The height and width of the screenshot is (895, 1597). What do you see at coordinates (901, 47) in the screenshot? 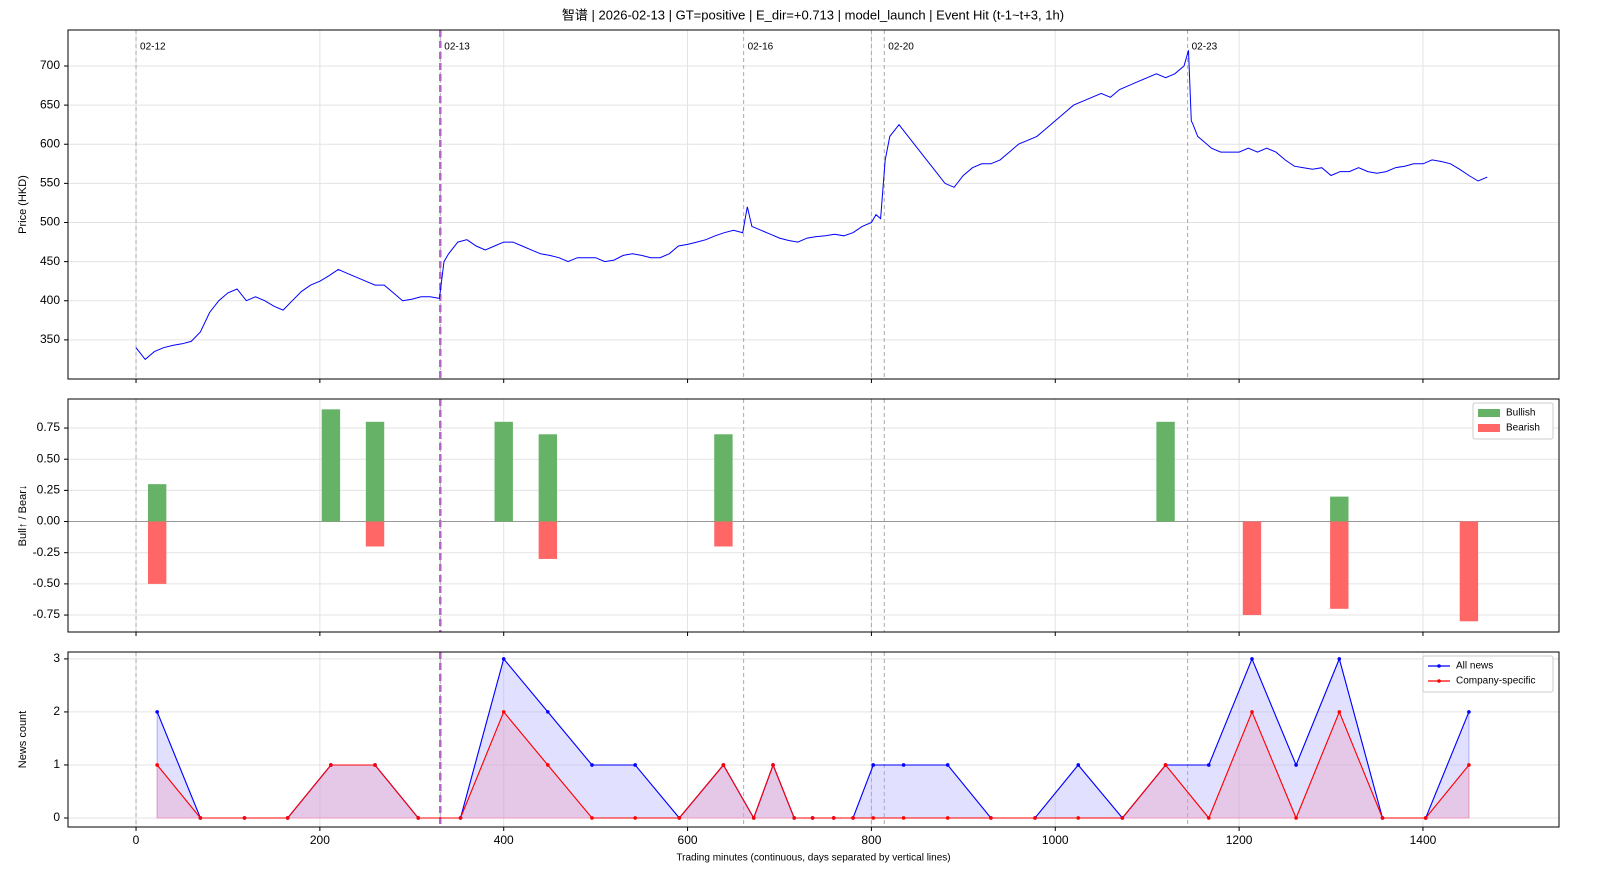
I see `day-label: 02-20` at bounding box center [901, 47].